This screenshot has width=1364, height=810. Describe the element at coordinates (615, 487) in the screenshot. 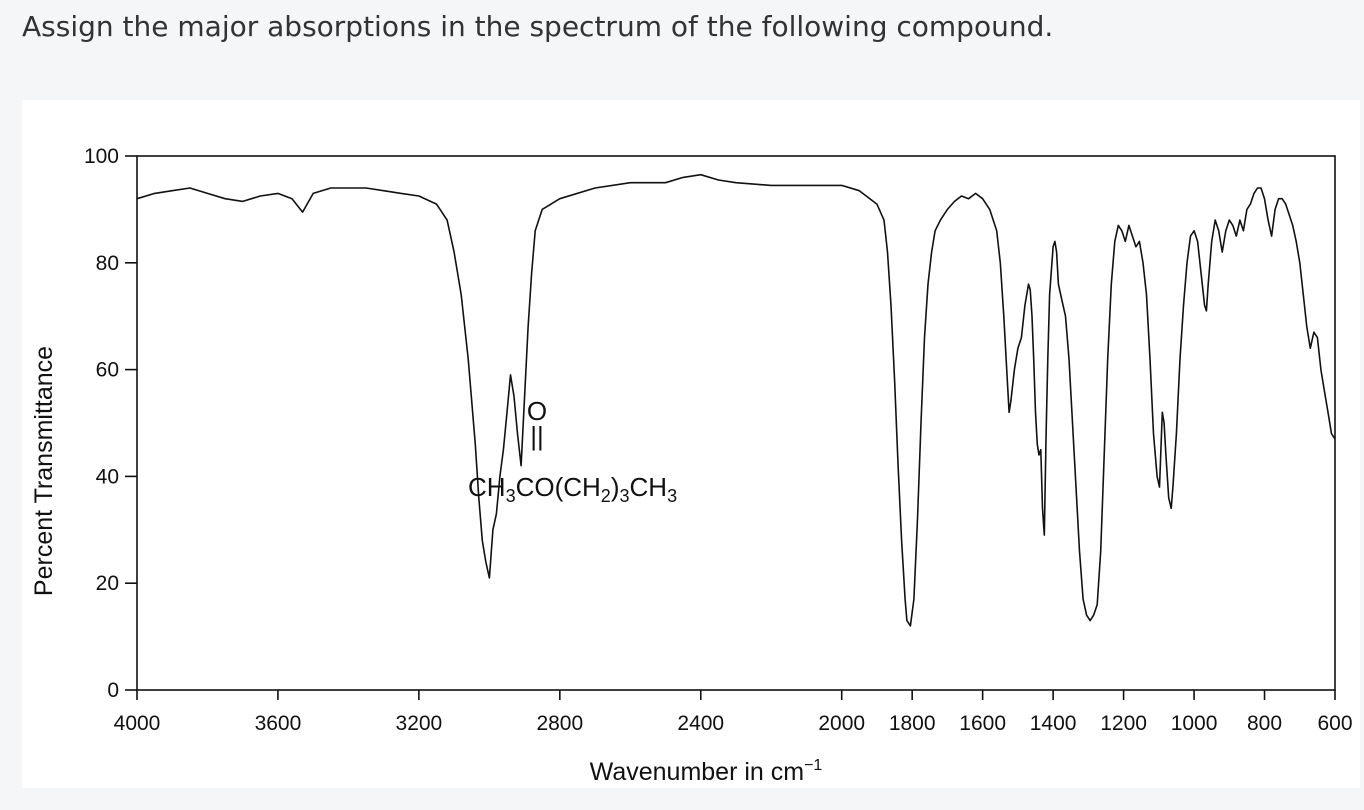

I see `formula-part: )` at that location.